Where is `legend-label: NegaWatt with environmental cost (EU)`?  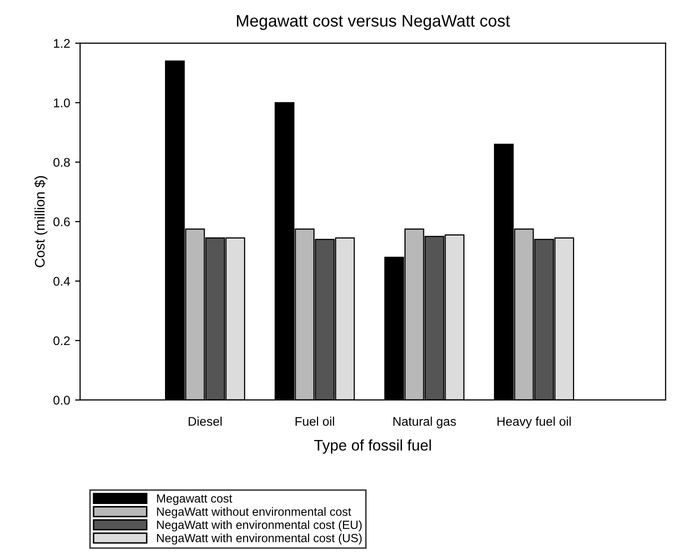
legend-label: NegaWatt with environmental cost (EU) is located at coordinates (259, 526).